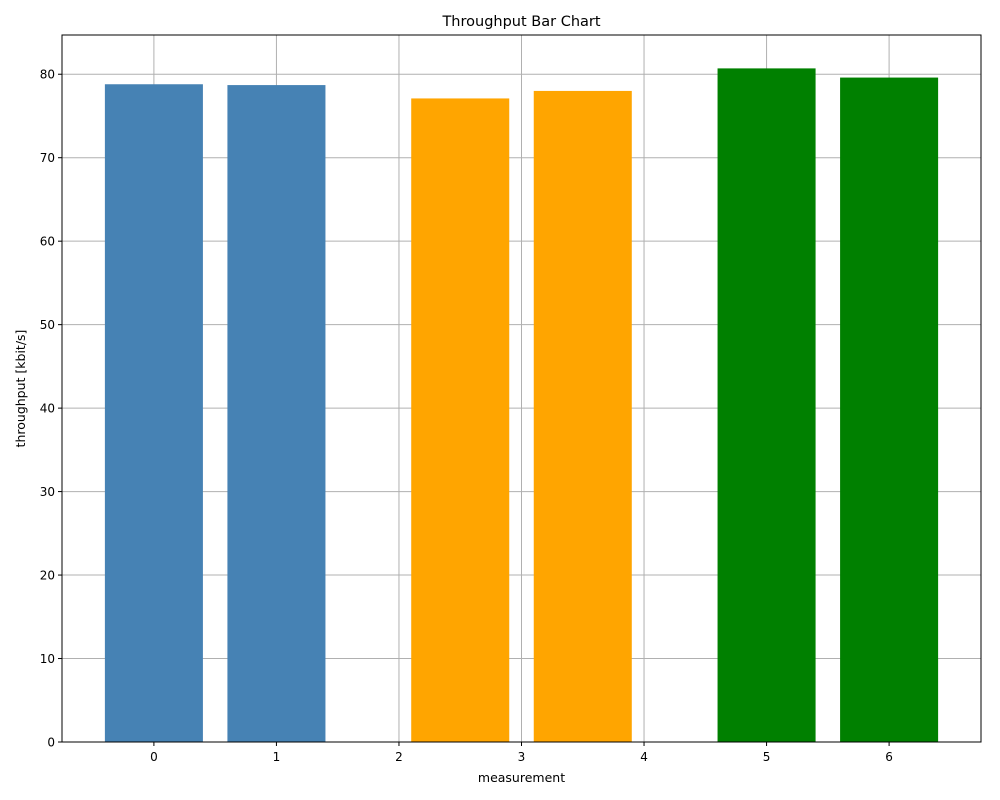 The image size is (1000, 800). Describe the element at coordinates (154, 757) in the screenshot. I see `x-tick-label-0: 0` at that location.